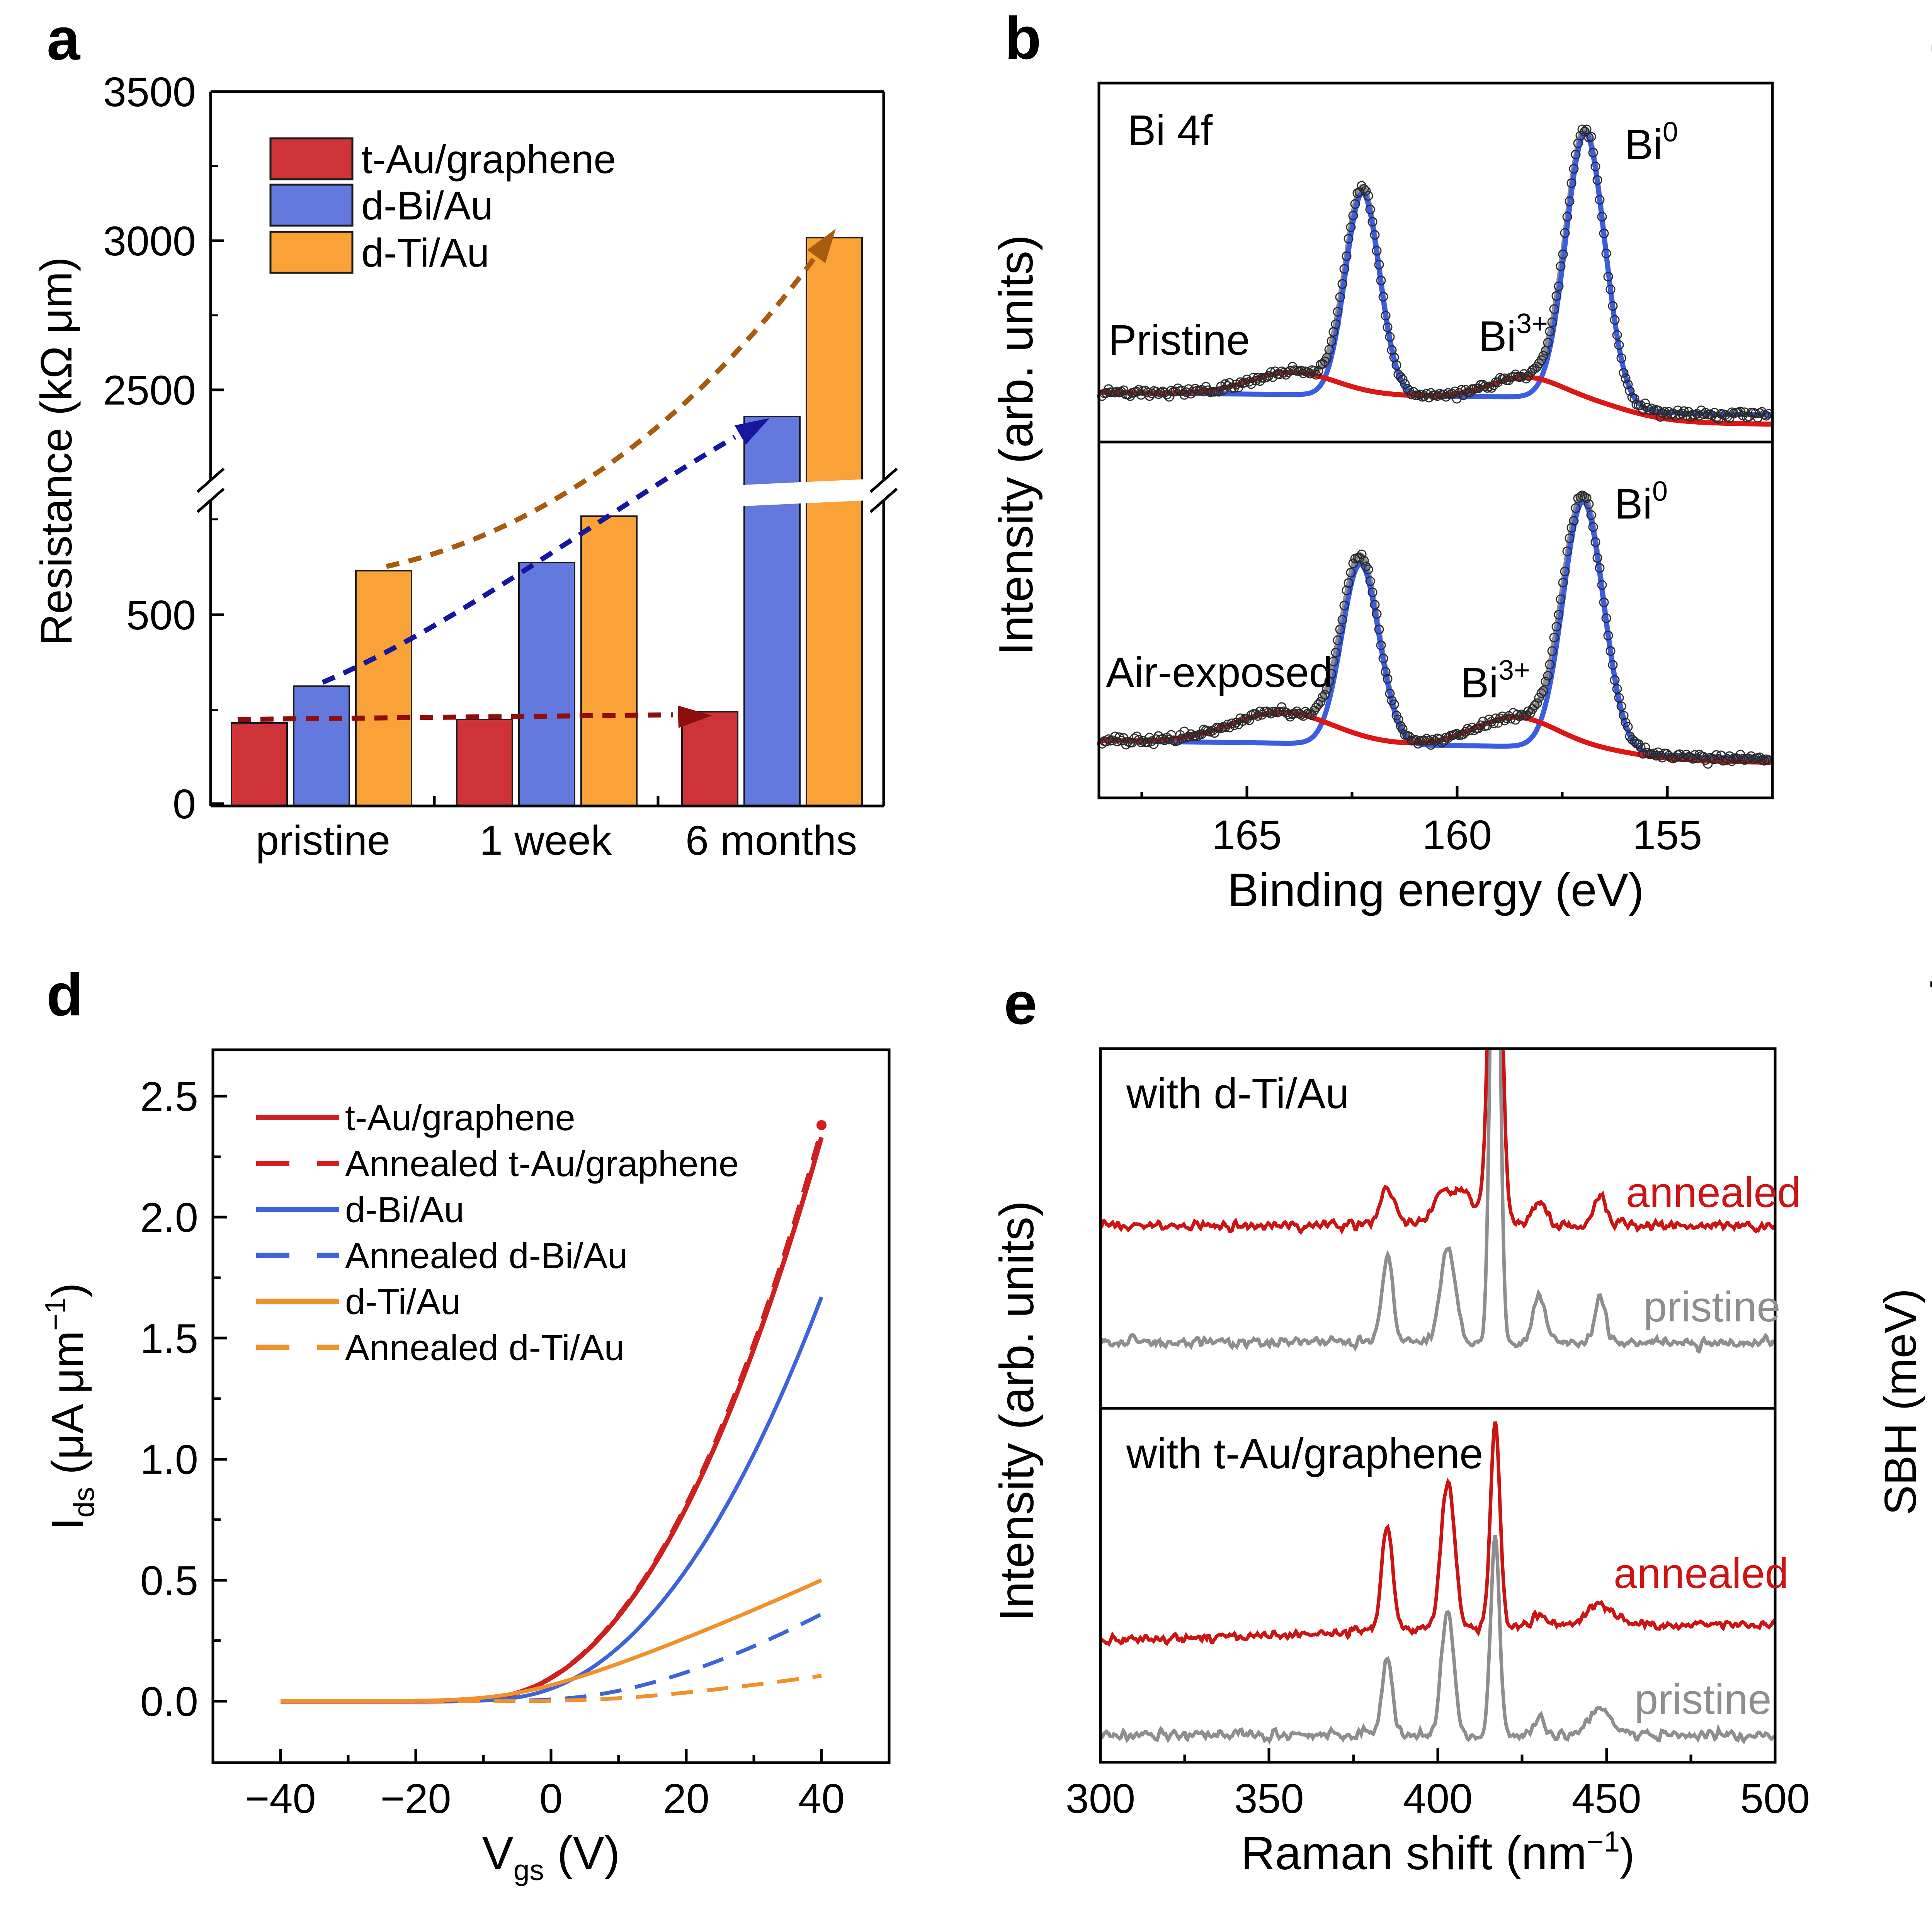  Describe the element at coordinates (1457, 834) in the screenshot. I see `svg-text: 160` at that location.